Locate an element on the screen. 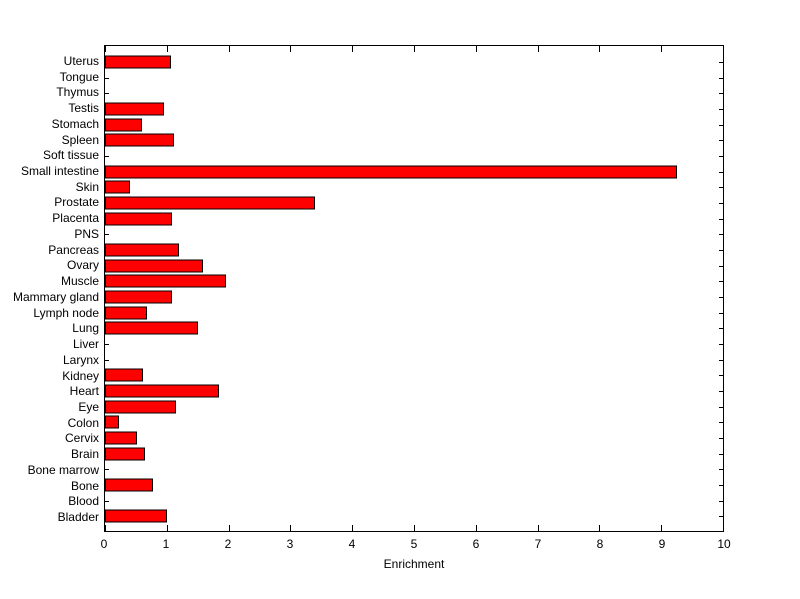 This screenshot has height=599, width=800. y-axis-label: Ovary is located at coordinates (82, 265).